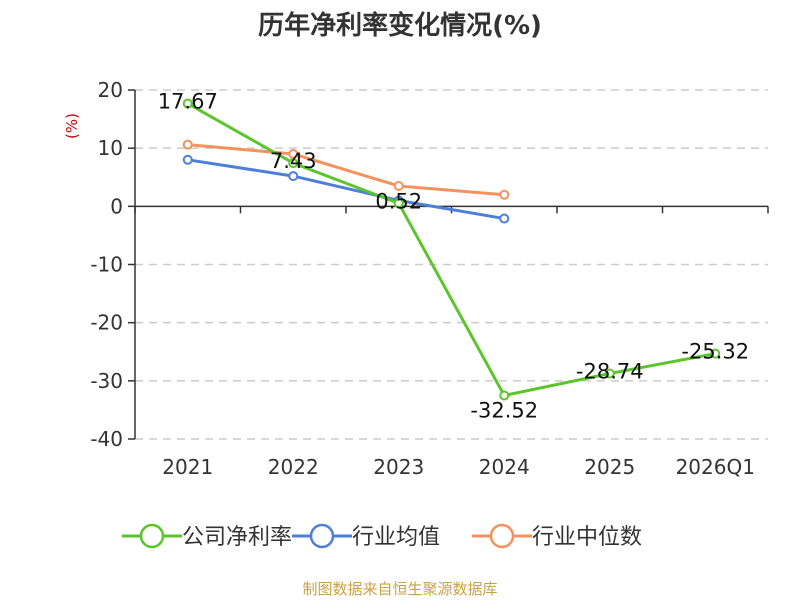 Image resolution: width=800 pixels, height=600 pixels. I want to click on legend-label: 公司净利率, so click(237, 537).